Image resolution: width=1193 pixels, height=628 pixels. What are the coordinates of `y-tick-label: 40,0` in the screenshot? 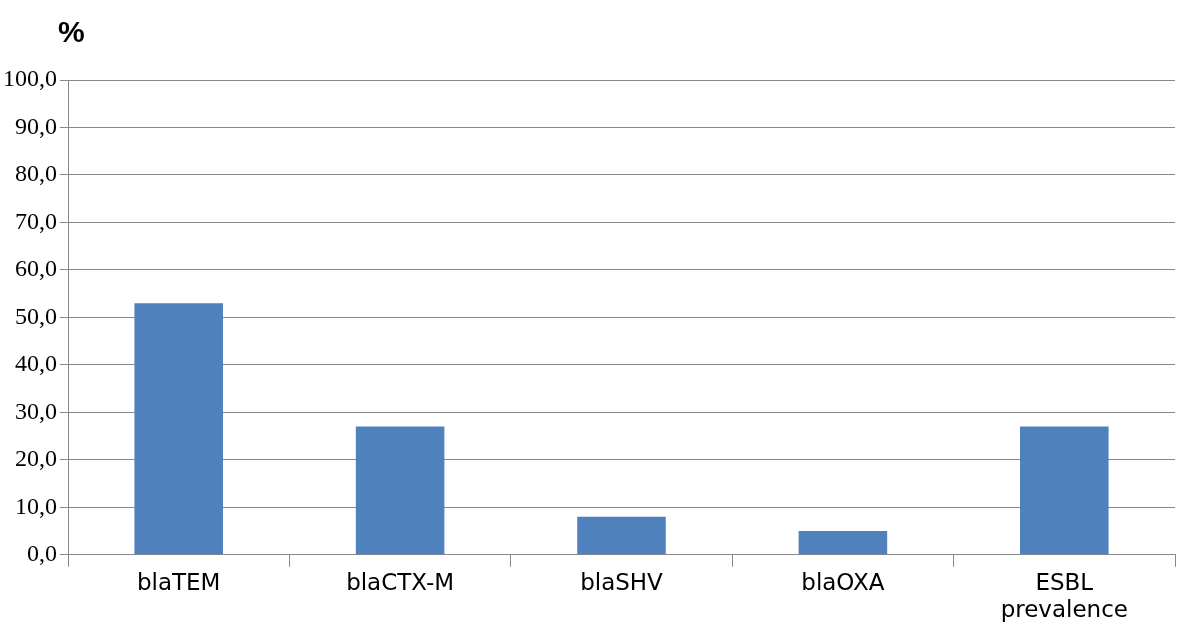 It's located at (36, 363).